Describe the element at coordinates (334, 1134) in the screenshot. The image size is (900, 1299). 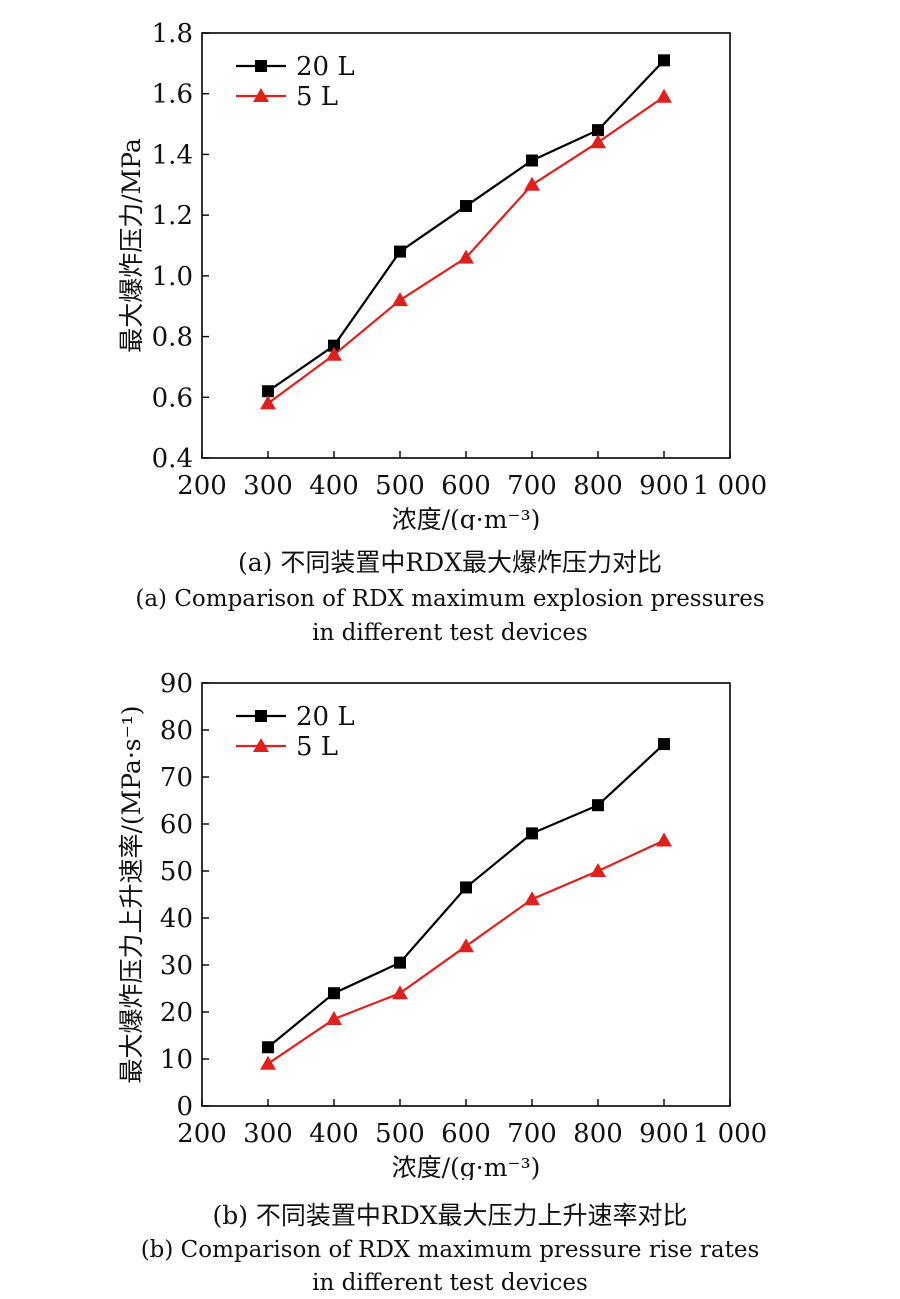
I see `chart1-xtick-label-2: 400` at that location.